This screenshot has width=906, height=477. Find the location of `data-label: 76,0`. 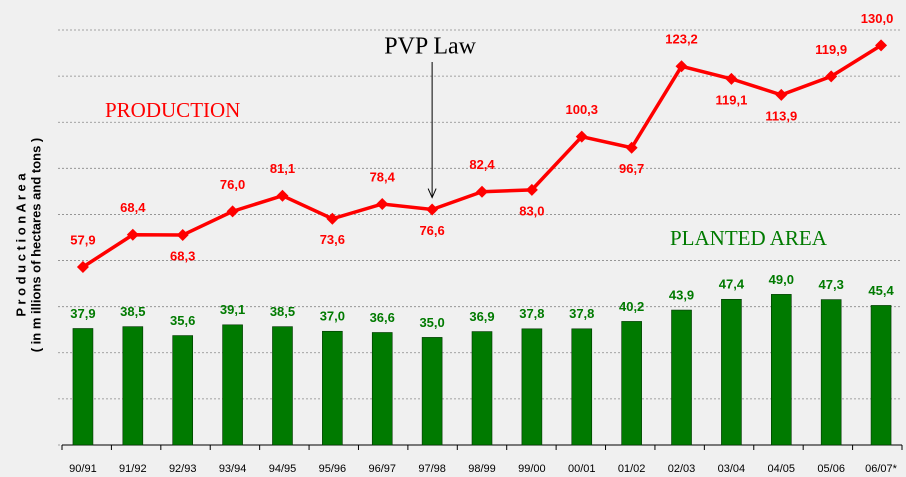

data-label: 76,0 is located at coordinates (232, 184).